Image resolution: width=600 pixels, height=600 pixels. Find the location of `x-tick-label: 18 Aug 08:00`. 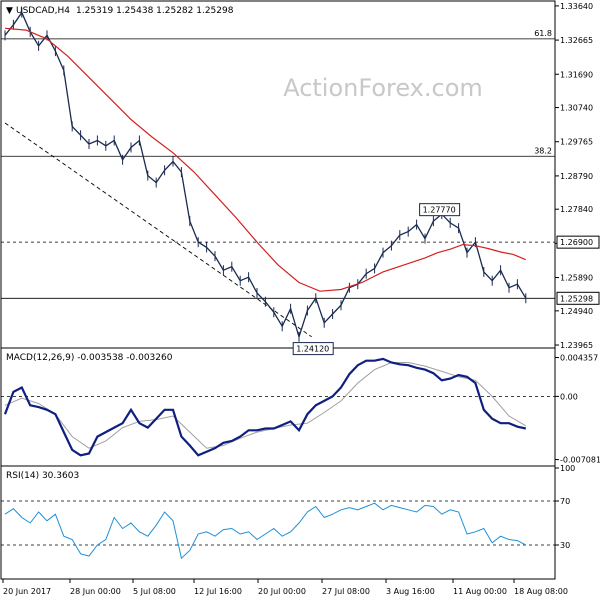

x-tick-label: 18 Aug 08:00 is located at coordinates (541, 591).